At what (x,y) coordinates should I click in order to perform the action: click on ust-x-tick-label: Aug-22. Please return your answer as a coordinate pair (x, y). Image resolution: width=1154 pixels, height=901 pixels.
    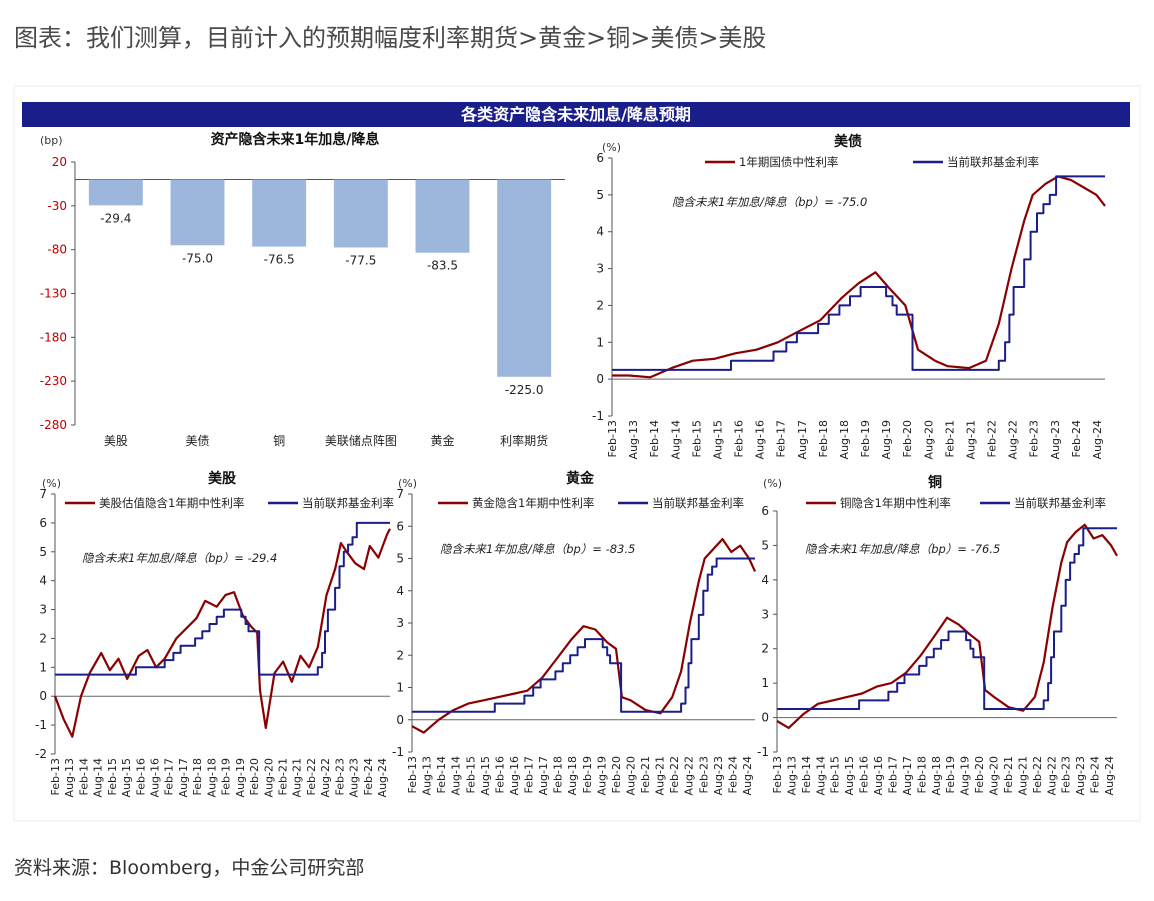
    Looking at the image, I should click on (1013, 439).